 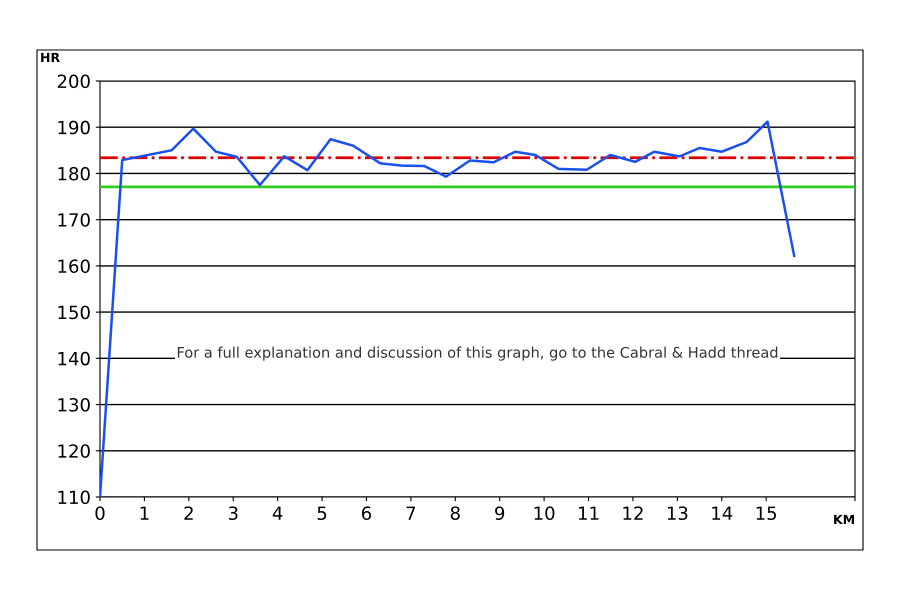 What do you see at coordinates (100, 513) in the screenshot?
I see `x-tick-label: 0` at bounding box center [100, 513].